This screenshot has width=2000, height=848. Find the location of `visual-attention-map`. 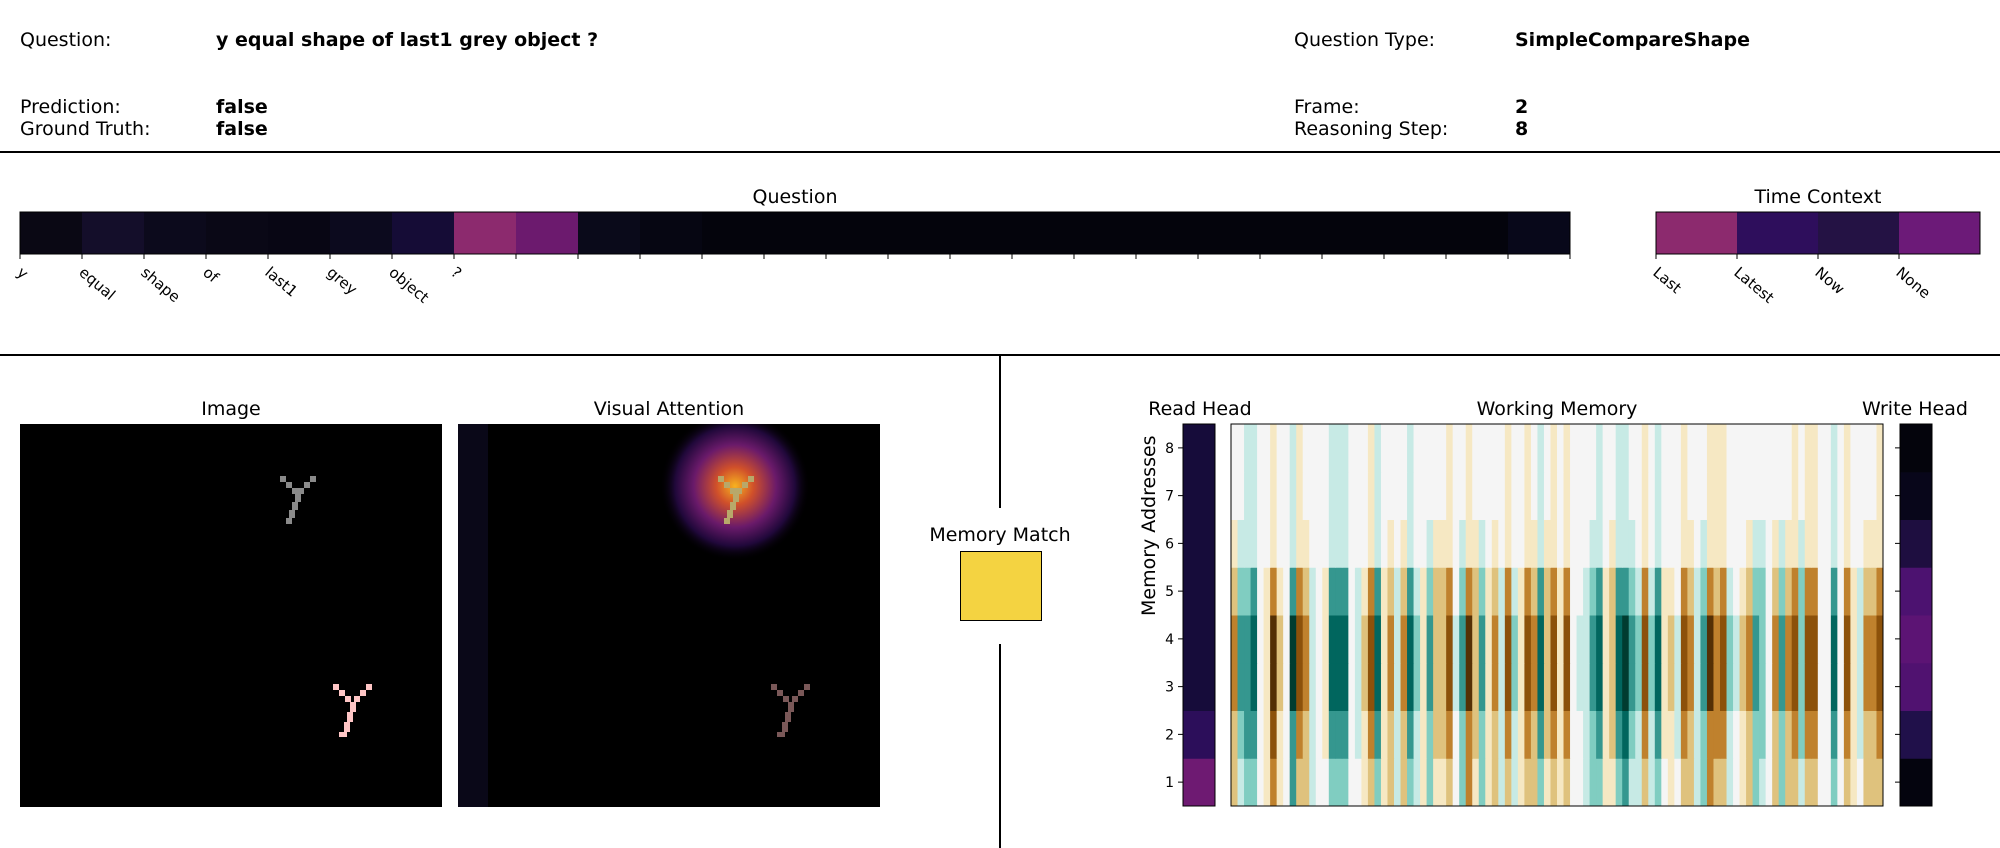

visual-attention-map is located at coordinates (634, 609).